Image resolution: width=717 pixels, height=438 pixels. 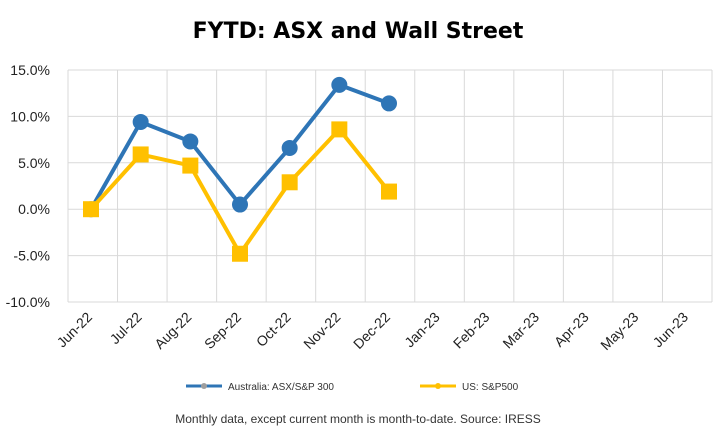 I want to click on x-tick-label: May-23, so click(x=619, y=331).